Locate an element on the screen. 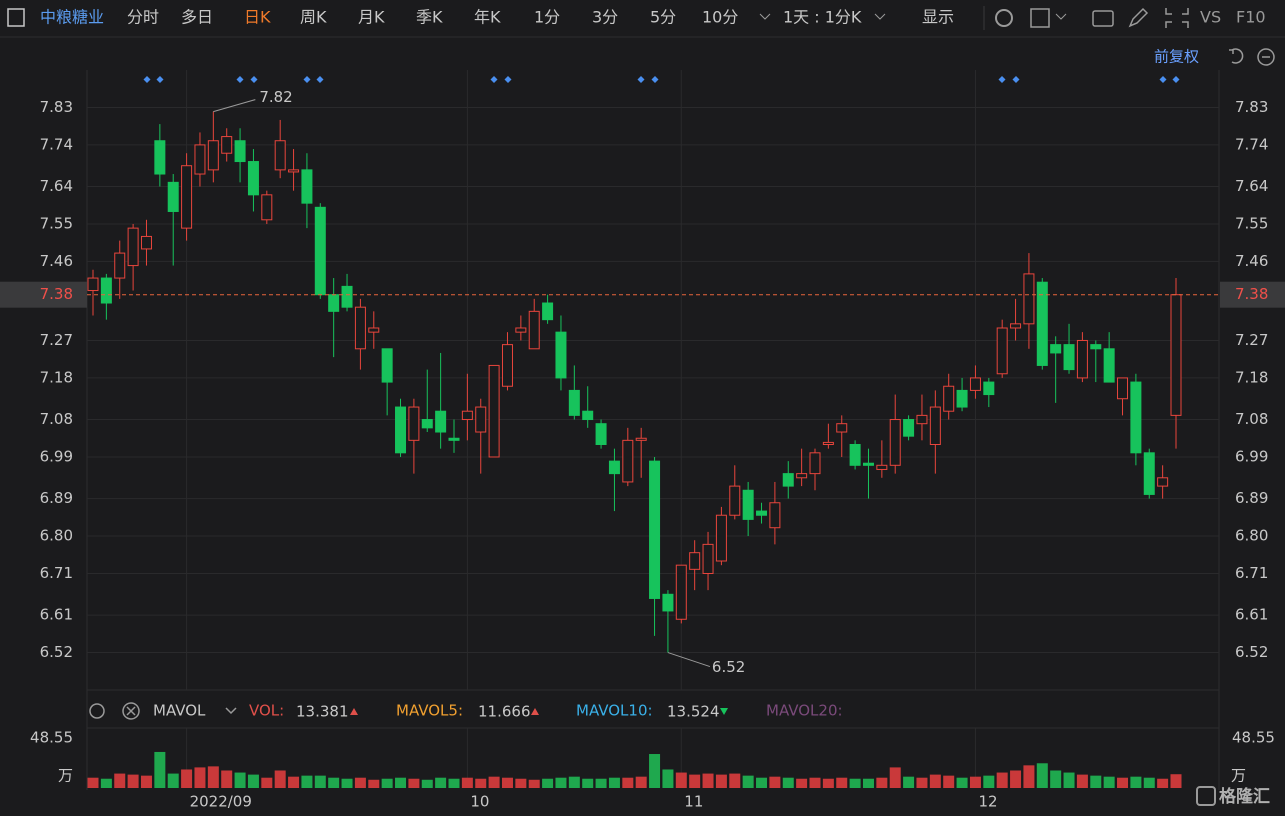  period-tab: 日K is located at coordinates (257, 17).